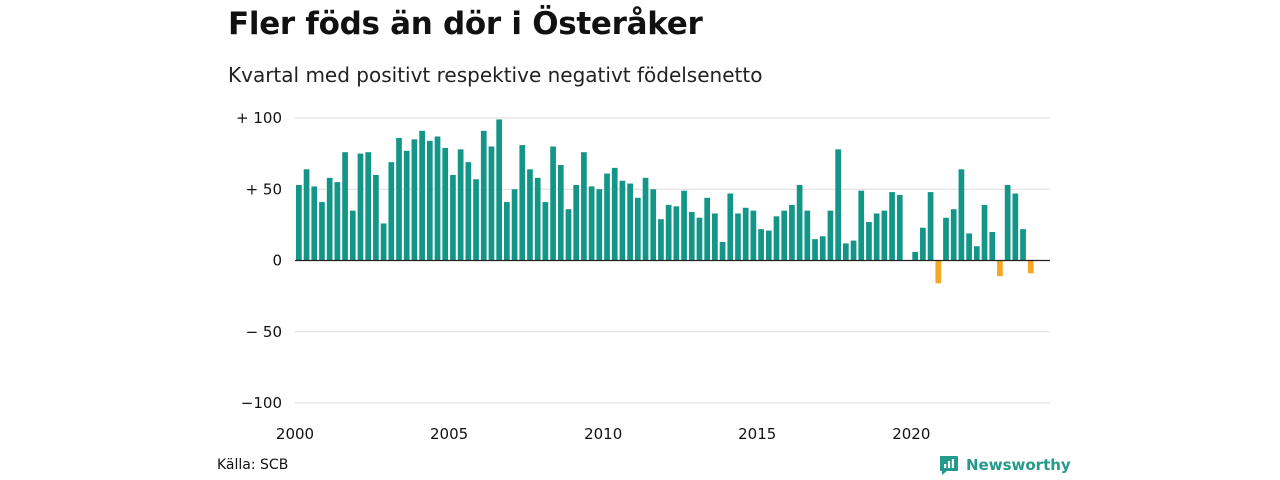  What do you see at coordinates (491, 203) in the screenshot?
I see `bar-2006-q2` at bounding box center [491, 203].